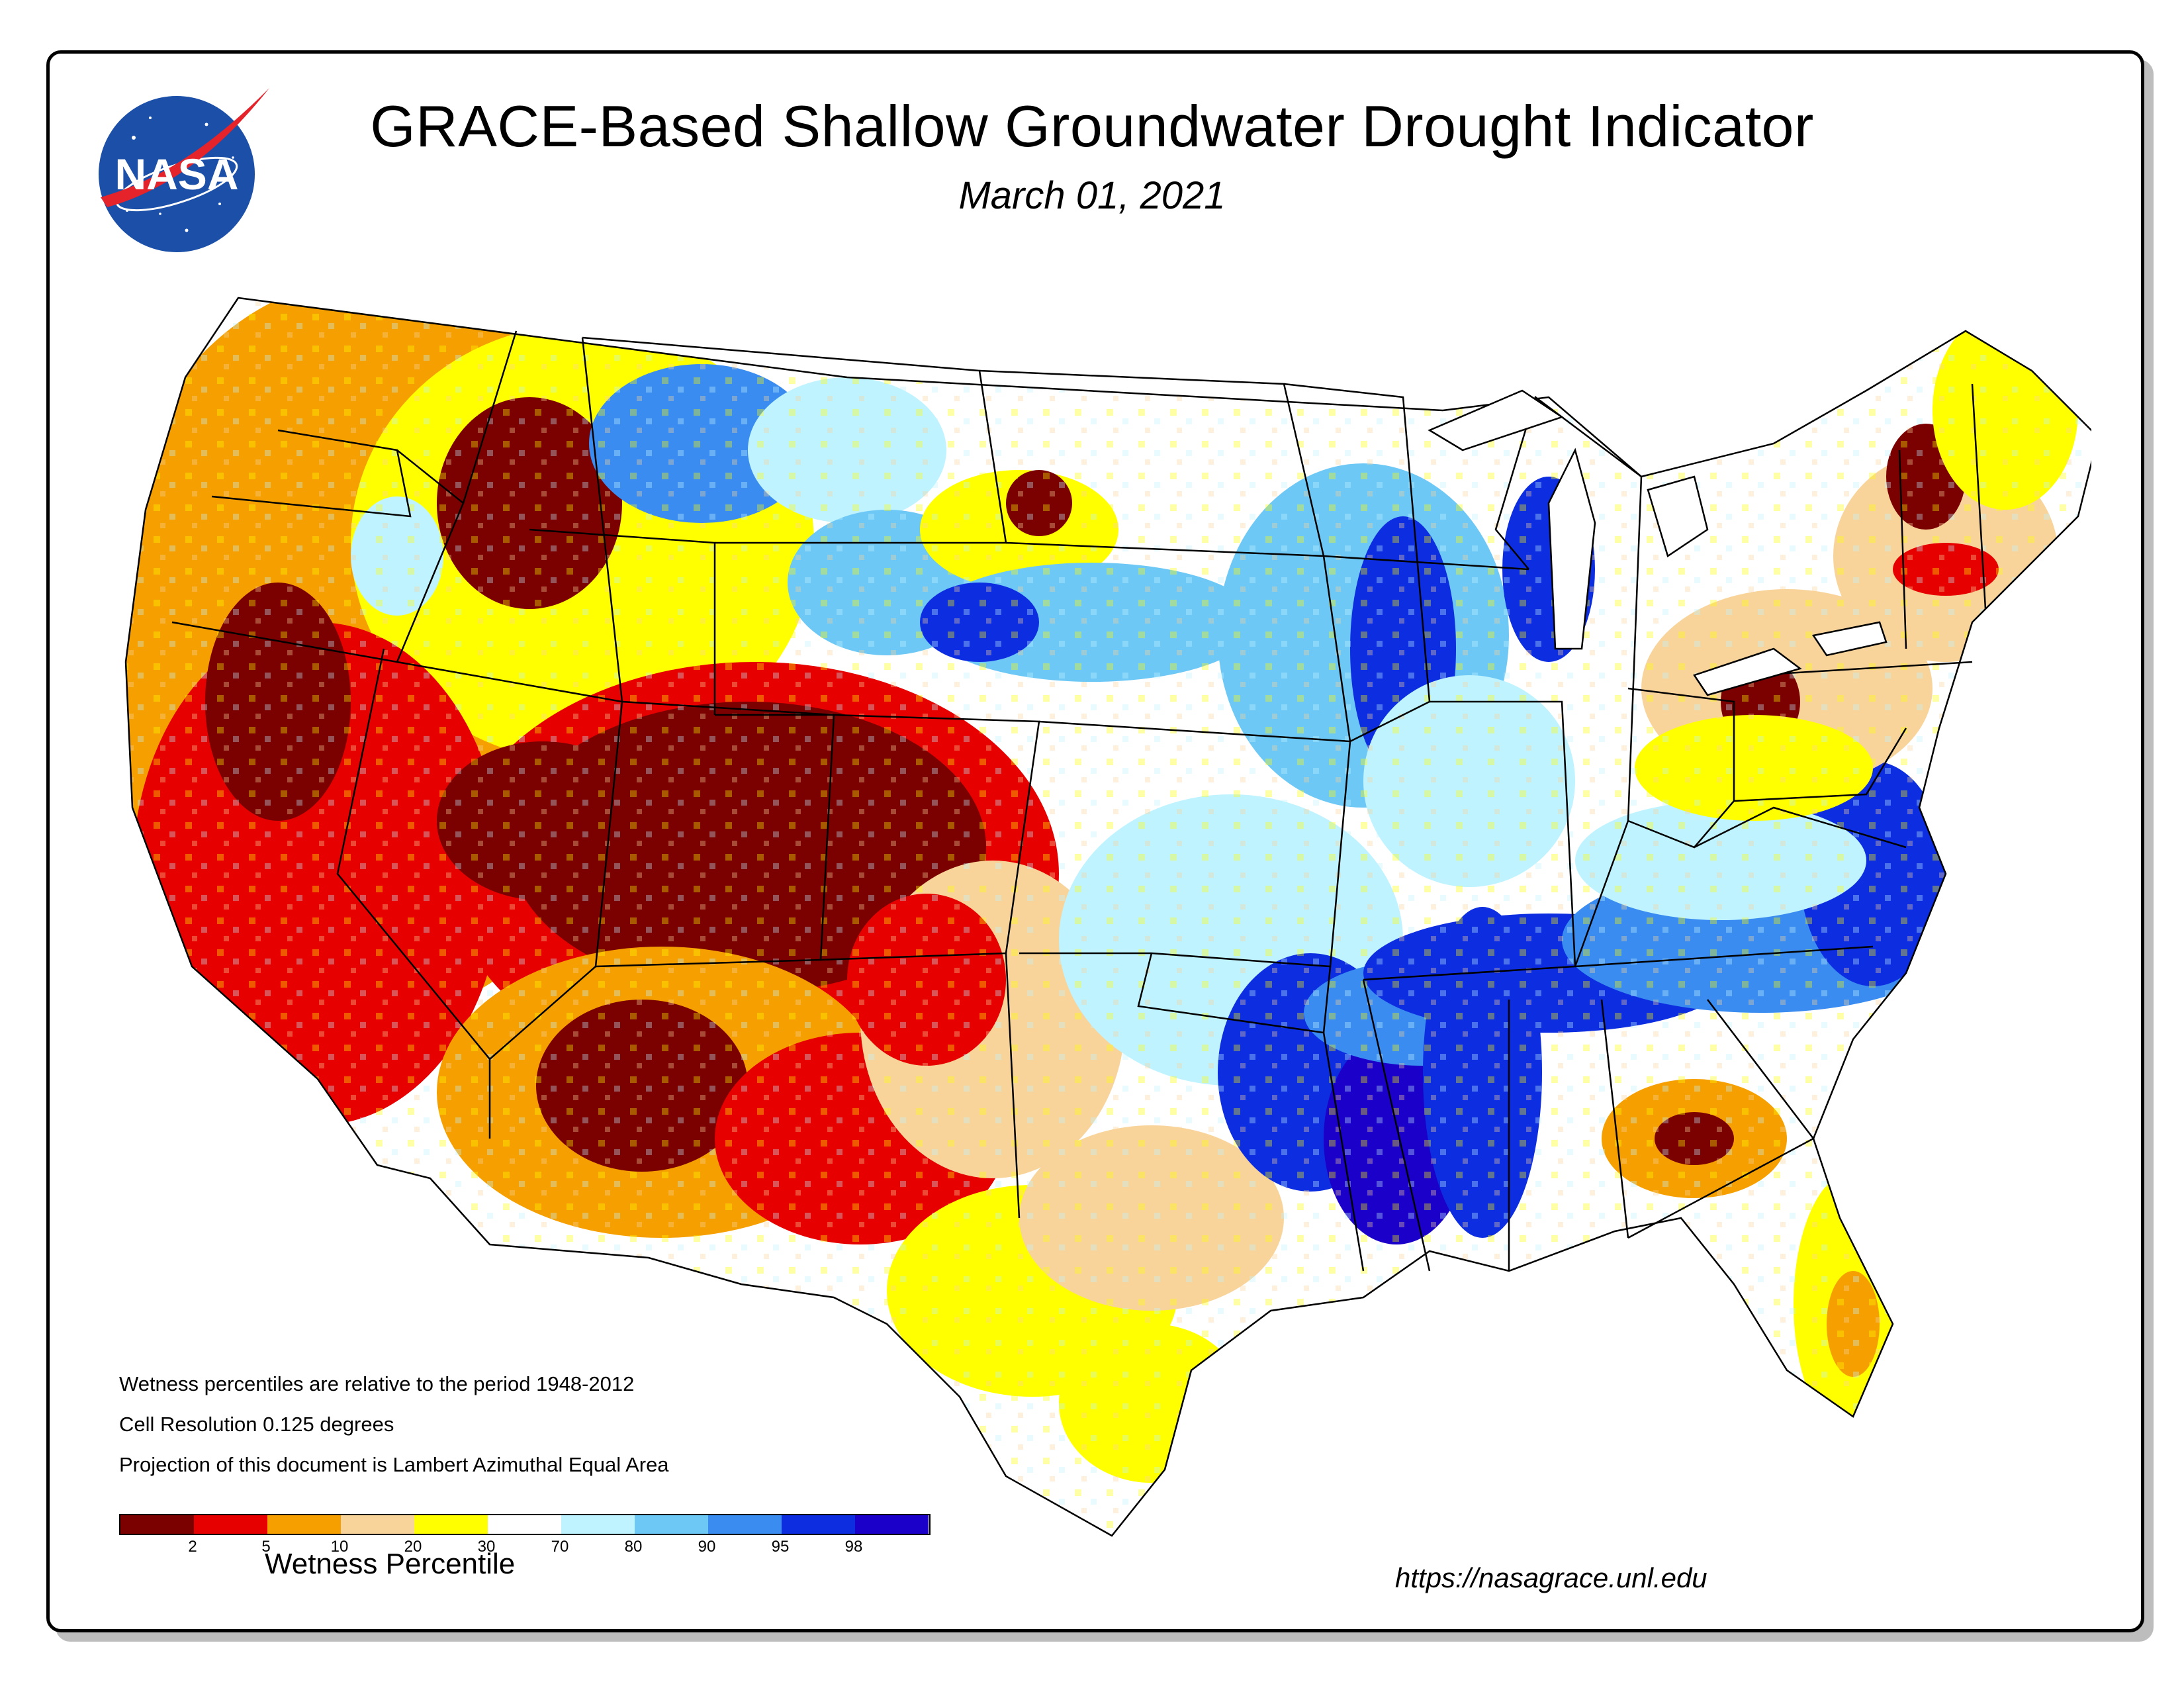  Describe the element at coordinates (339, 1547) in the screenshot. I see `legend-tick-label: 10` at that location.